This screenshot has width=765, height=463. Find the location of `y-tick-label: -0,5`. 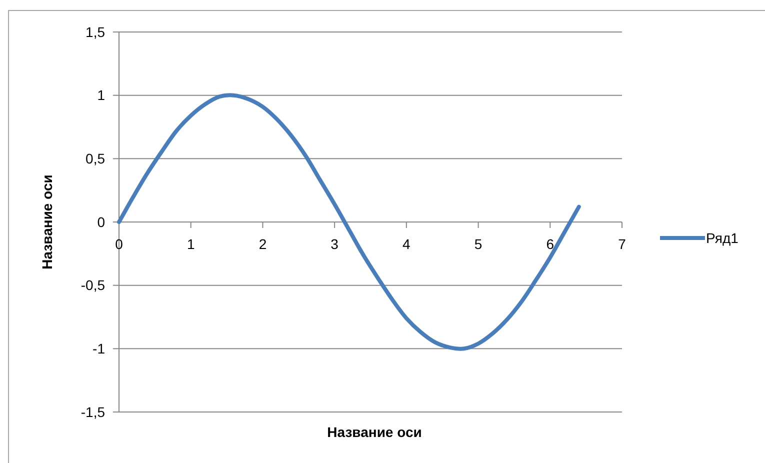

y-tick-label: -0,5 is located at coordinates (93, 285).